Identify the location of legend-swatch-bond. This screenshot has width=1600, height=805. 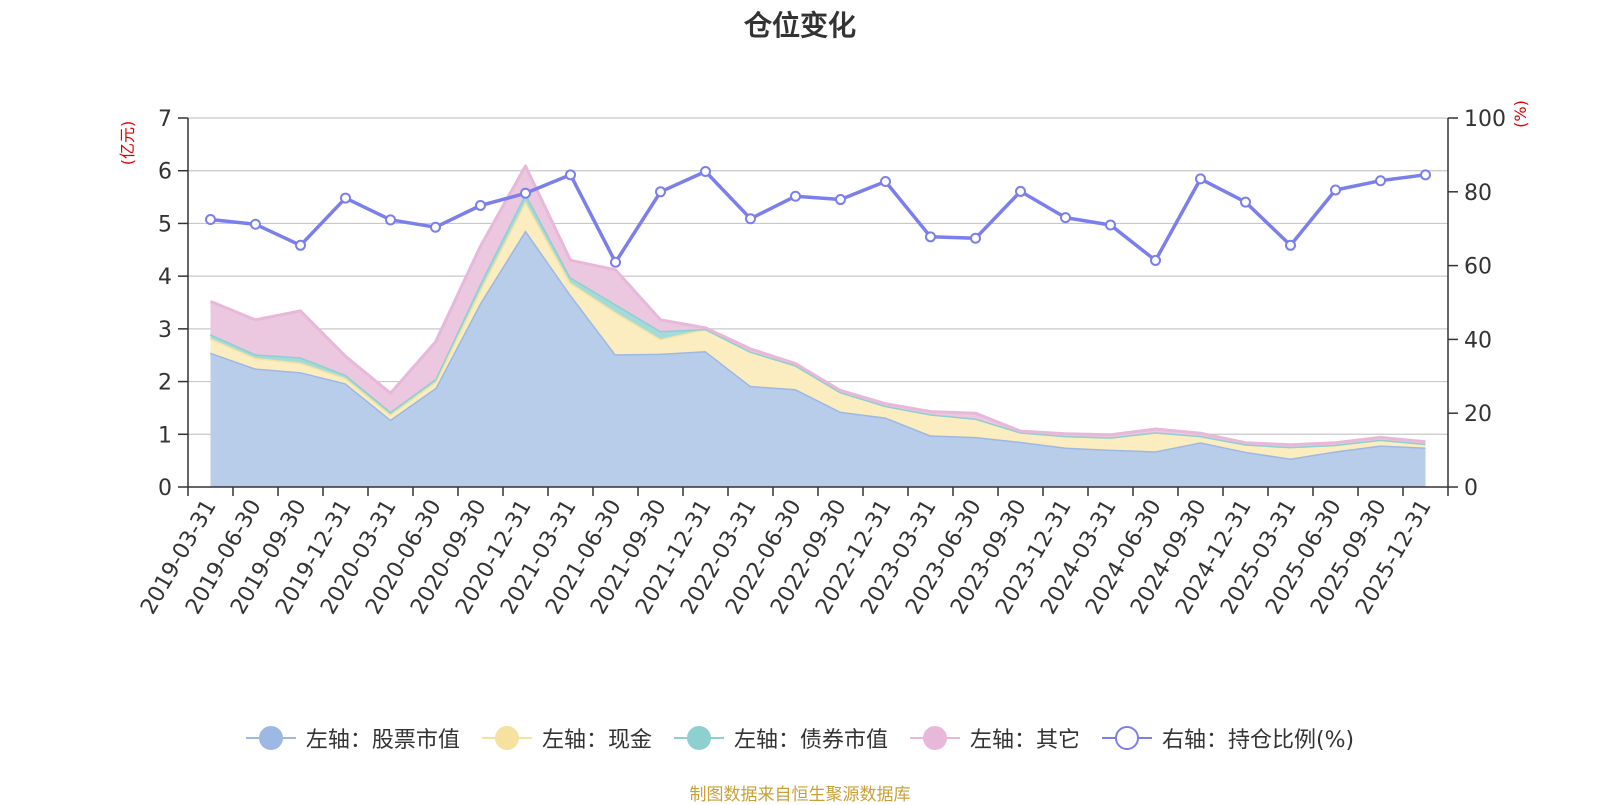
(698, 738).